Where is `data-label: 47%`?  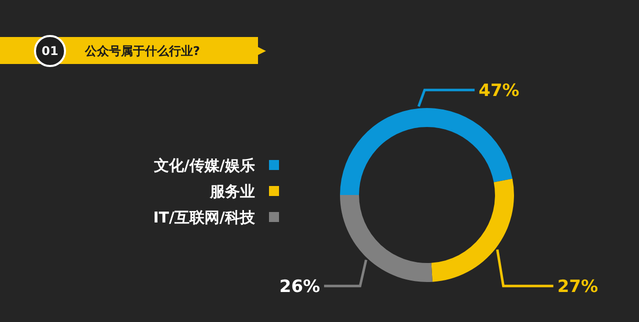
data-label: 47% is located at coordinates (499, 90).